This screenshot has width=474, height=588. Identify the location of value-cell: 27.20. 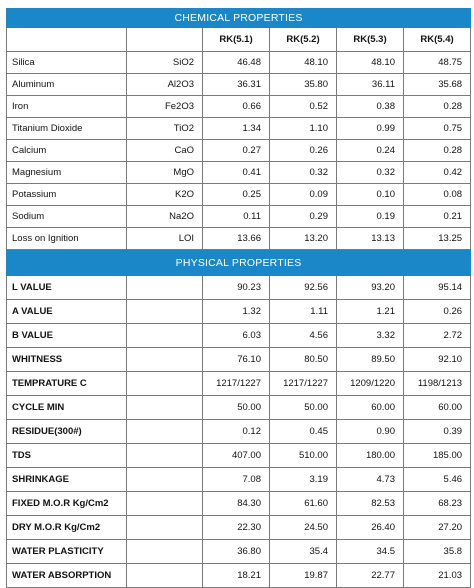
(437, 527).